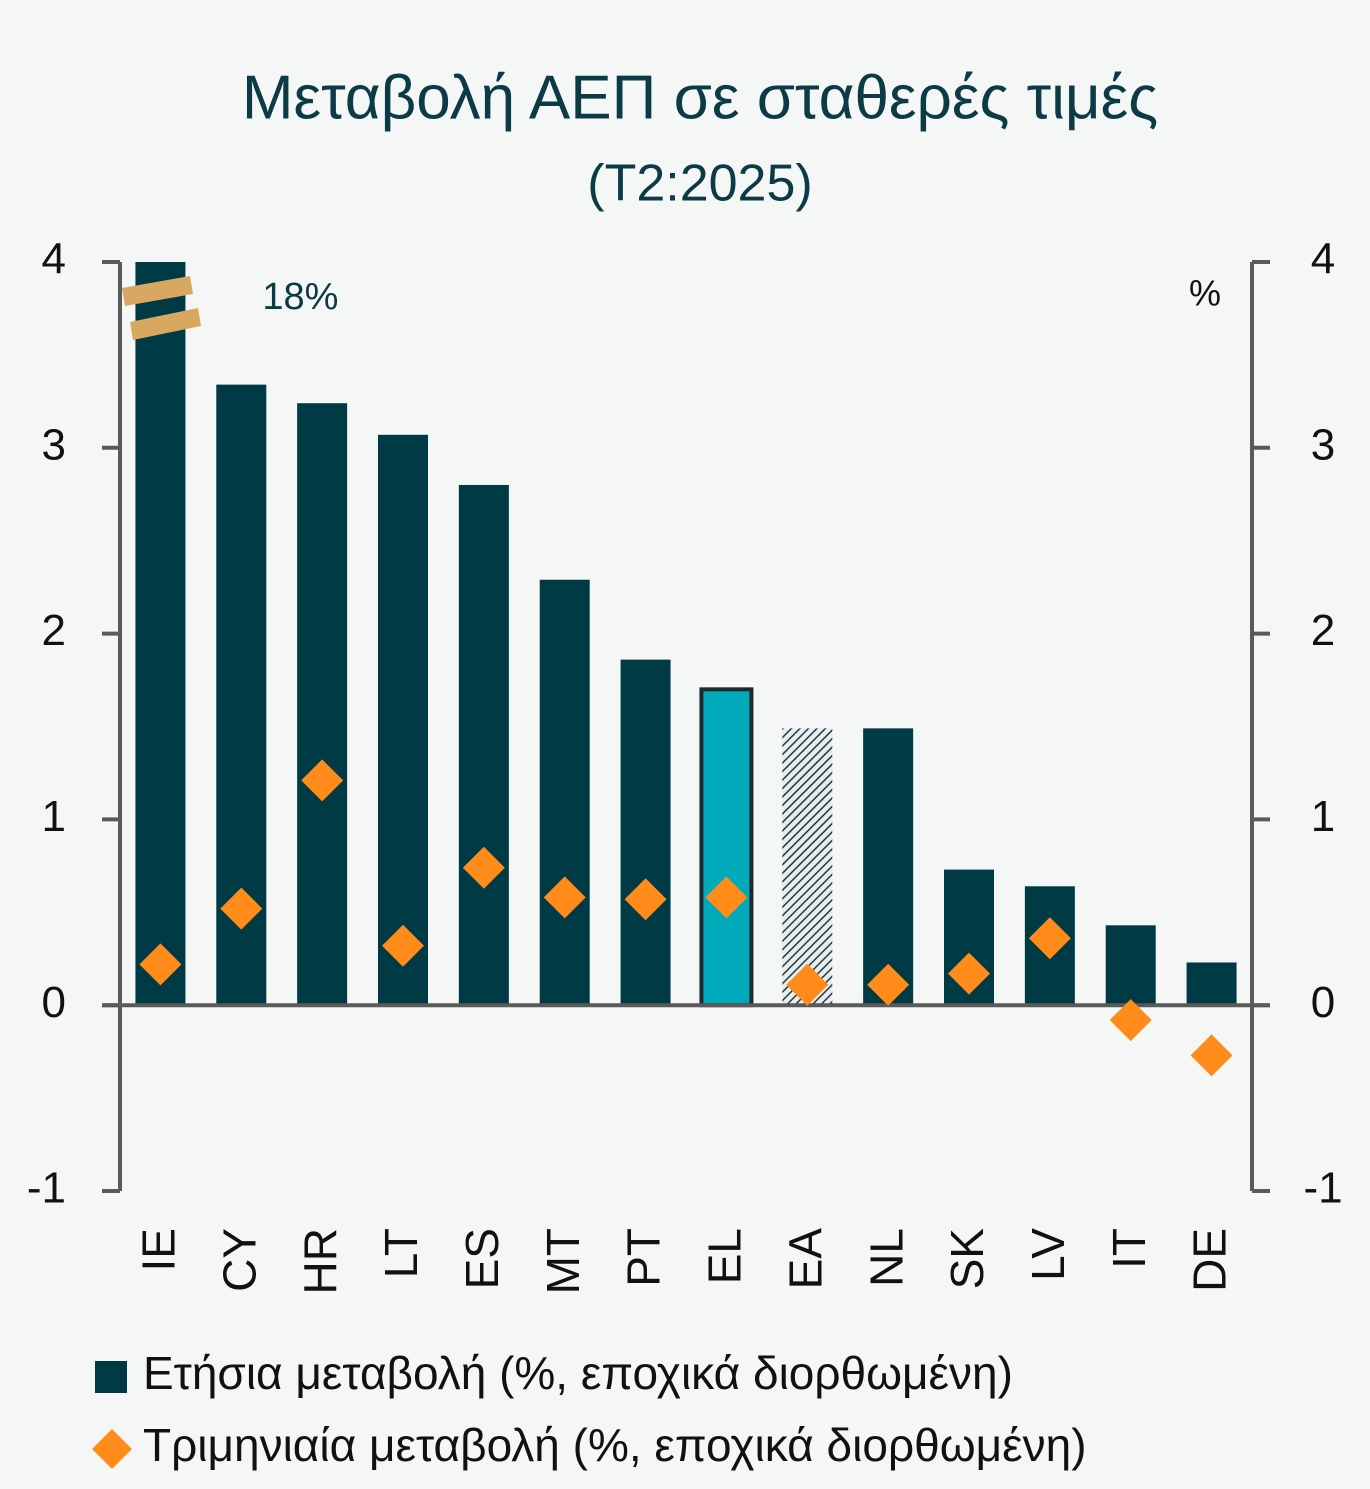 This screenshot has width=1370, height=1489. I want to click on y2-tick-label: 0, so click(1323, 1002).